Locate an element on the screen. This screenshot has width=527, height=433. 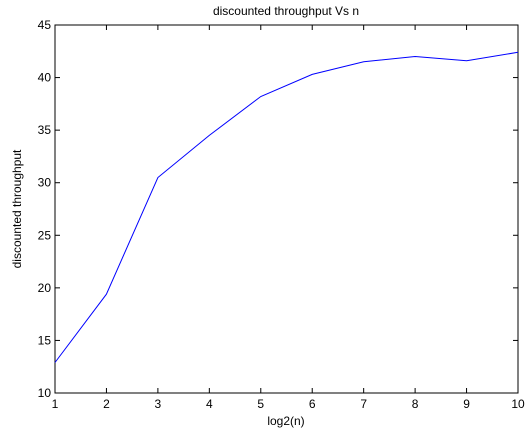
x-tick-label: 1 is located at coordinates (55, 404).